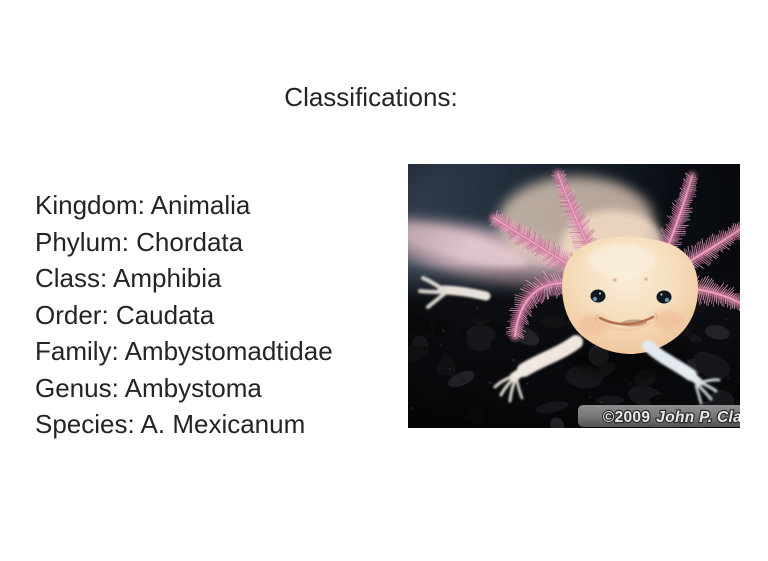 This screenshot has height=561, width=768. What do you see at coordinates (72, 314) in the screenshot?
I see `rank-label: Order:` at bounding box center [72, 314].